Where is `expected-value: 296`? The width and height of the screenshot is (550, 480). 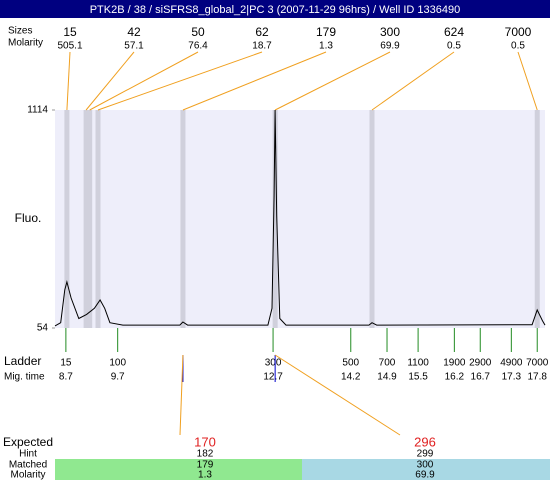
expected-value: 296 is located at coordinates (425, 441).